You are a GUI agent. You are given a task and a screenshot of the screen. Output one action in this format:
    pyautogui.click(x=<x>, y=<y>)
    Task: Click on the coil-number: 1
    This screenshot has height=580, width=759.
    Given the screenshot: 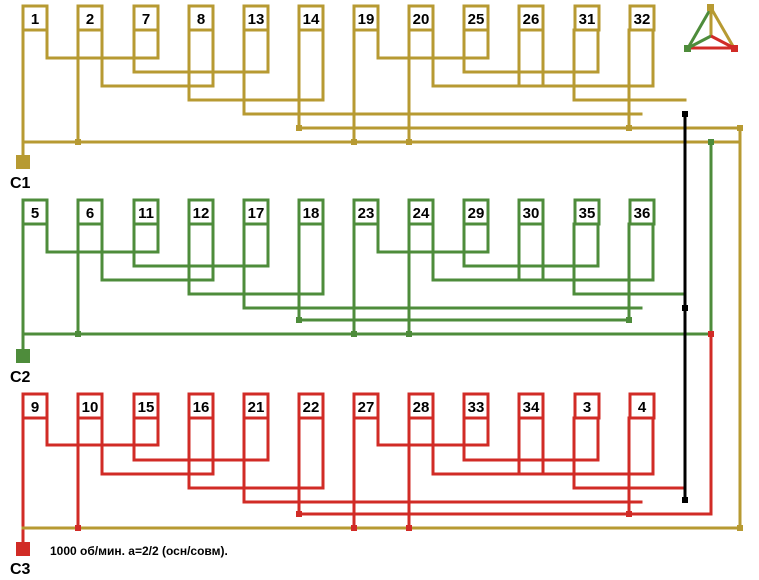 What is the action you would take?
    pyautogui.click(x=35, y=19)
    